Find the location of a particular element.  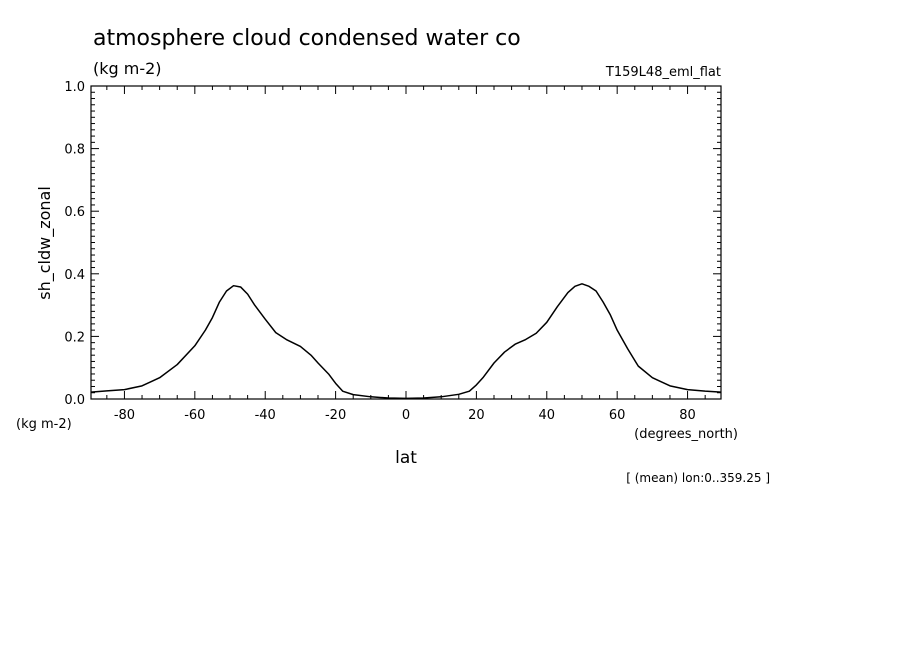

chart-title: atmosphere cloud condensed water co is located at coordinates (307, 38).